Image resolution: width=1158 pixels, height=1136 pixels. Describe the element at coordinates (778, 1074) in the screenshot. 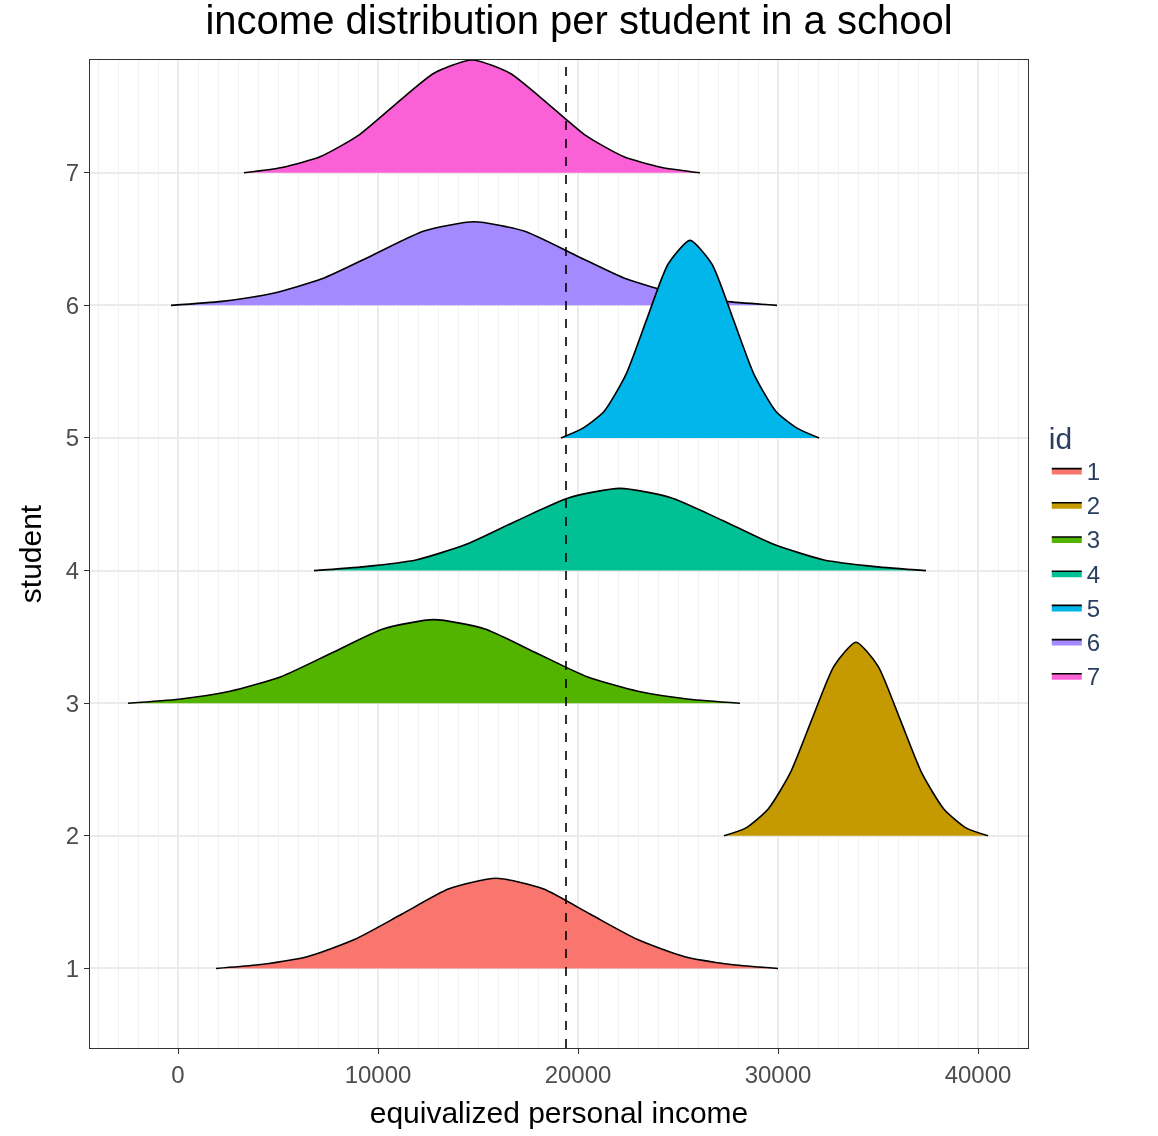

I see `x-tick-label: 30000` at that location.